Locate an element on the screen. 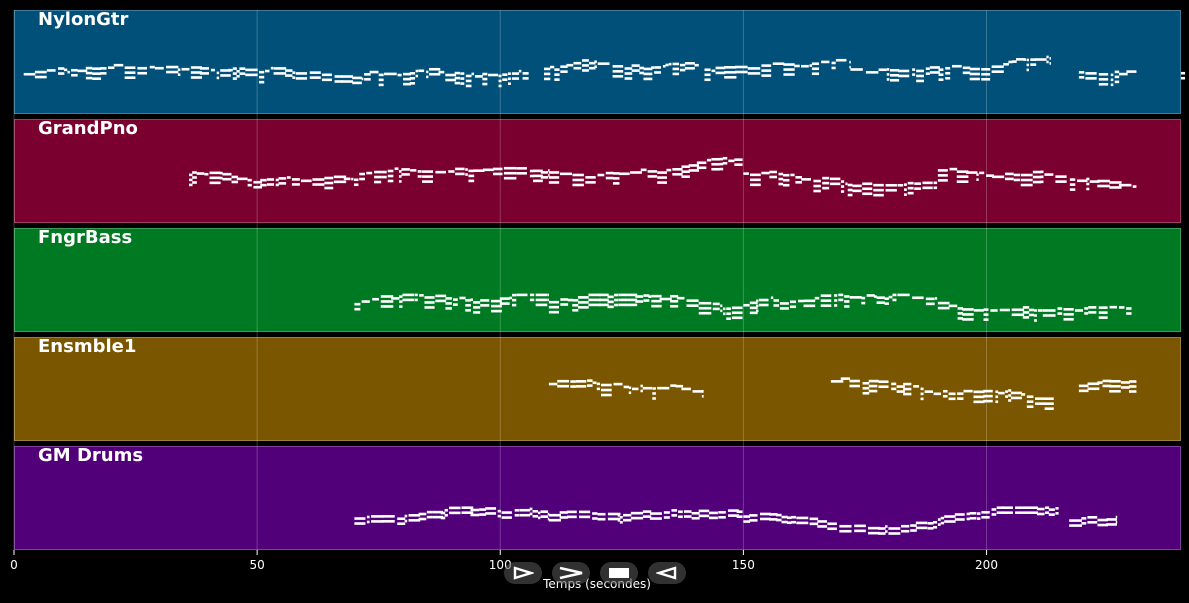  track-notes is located at coordinates (842, 393).